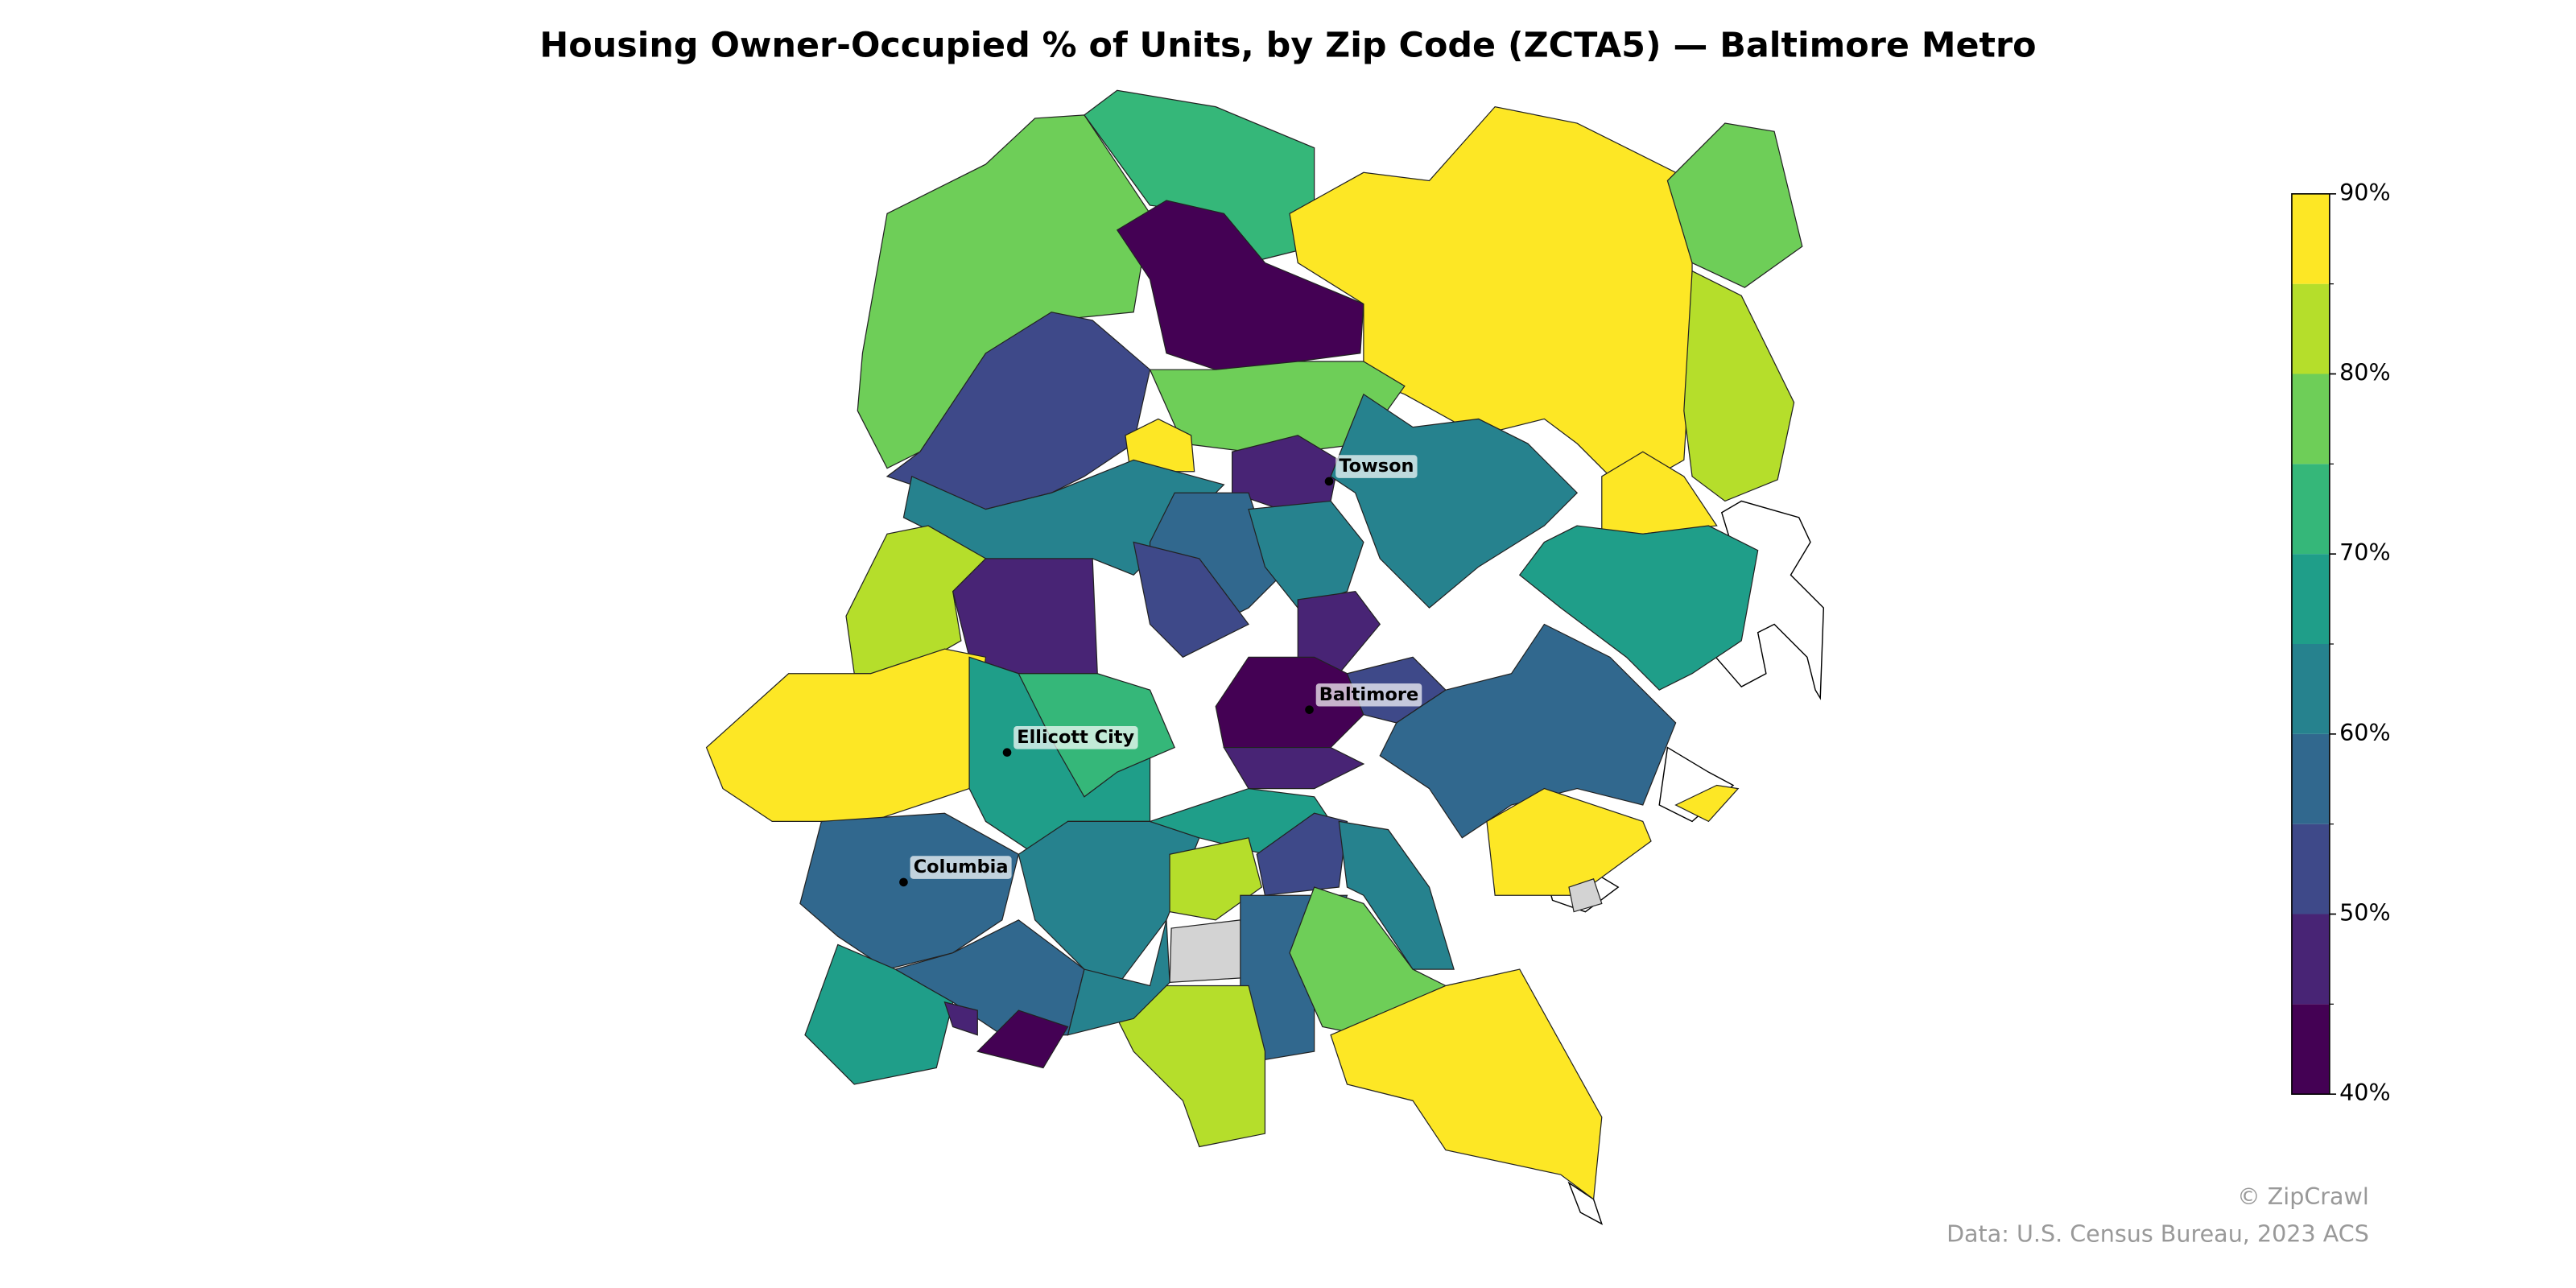 The height and width of the screenshot is (1288, 2576). I want to click on colorbar-tick-label: 40%, so click(2364, 1092).